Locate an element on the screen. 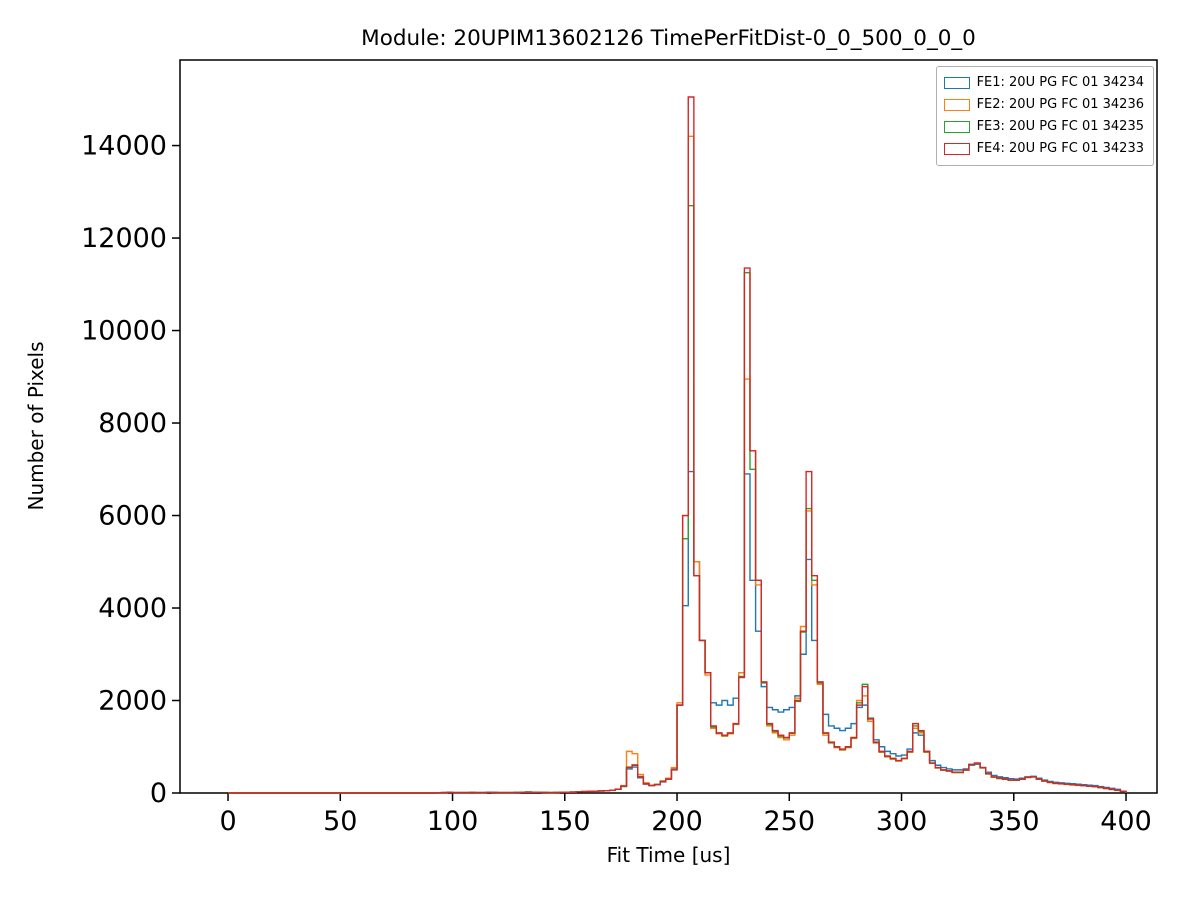  y-tick-label: 14000 is located at coordinates (124, 146).